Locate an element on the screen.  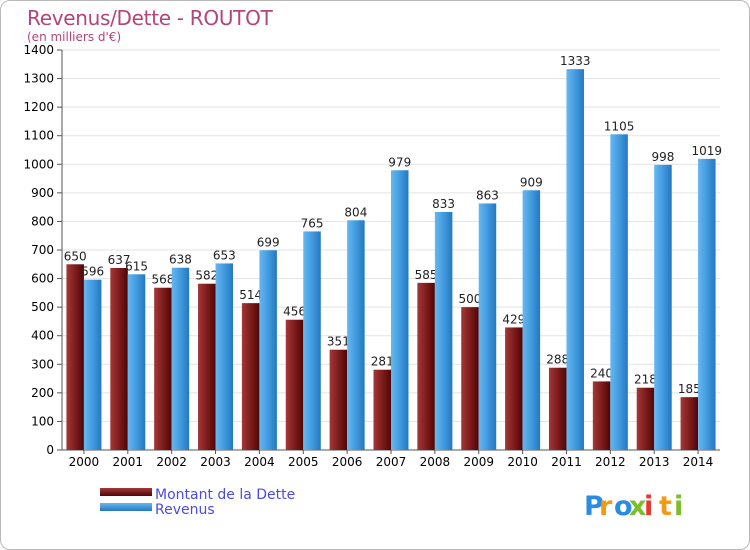
data-label-debt: 281 is located at coordinates (382, 362).